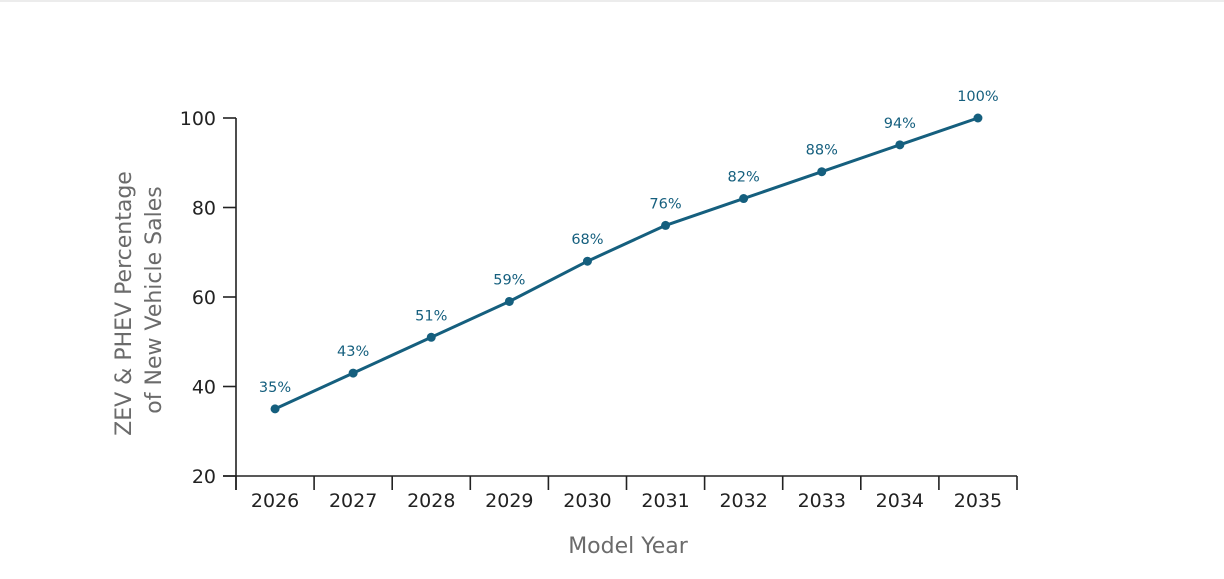 This screenshot has height=579, width=1224. Describe the element at coordinates (154, 299) in the screenshot. I see `y-axis-title-line-2: of New Vehicle Sales` at that location.